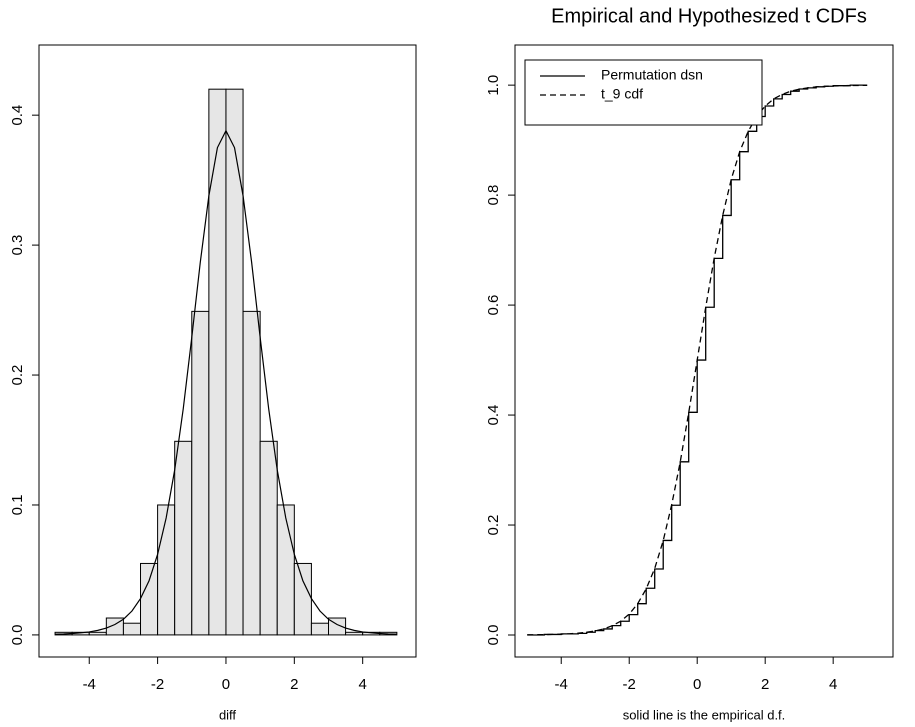 The height and width of the screenshot is (727, 915). What do you see at coordinates (622, 94) in the screenshot?
I see `legend-label: t_9 cdf` at bounding box center [622, 94].